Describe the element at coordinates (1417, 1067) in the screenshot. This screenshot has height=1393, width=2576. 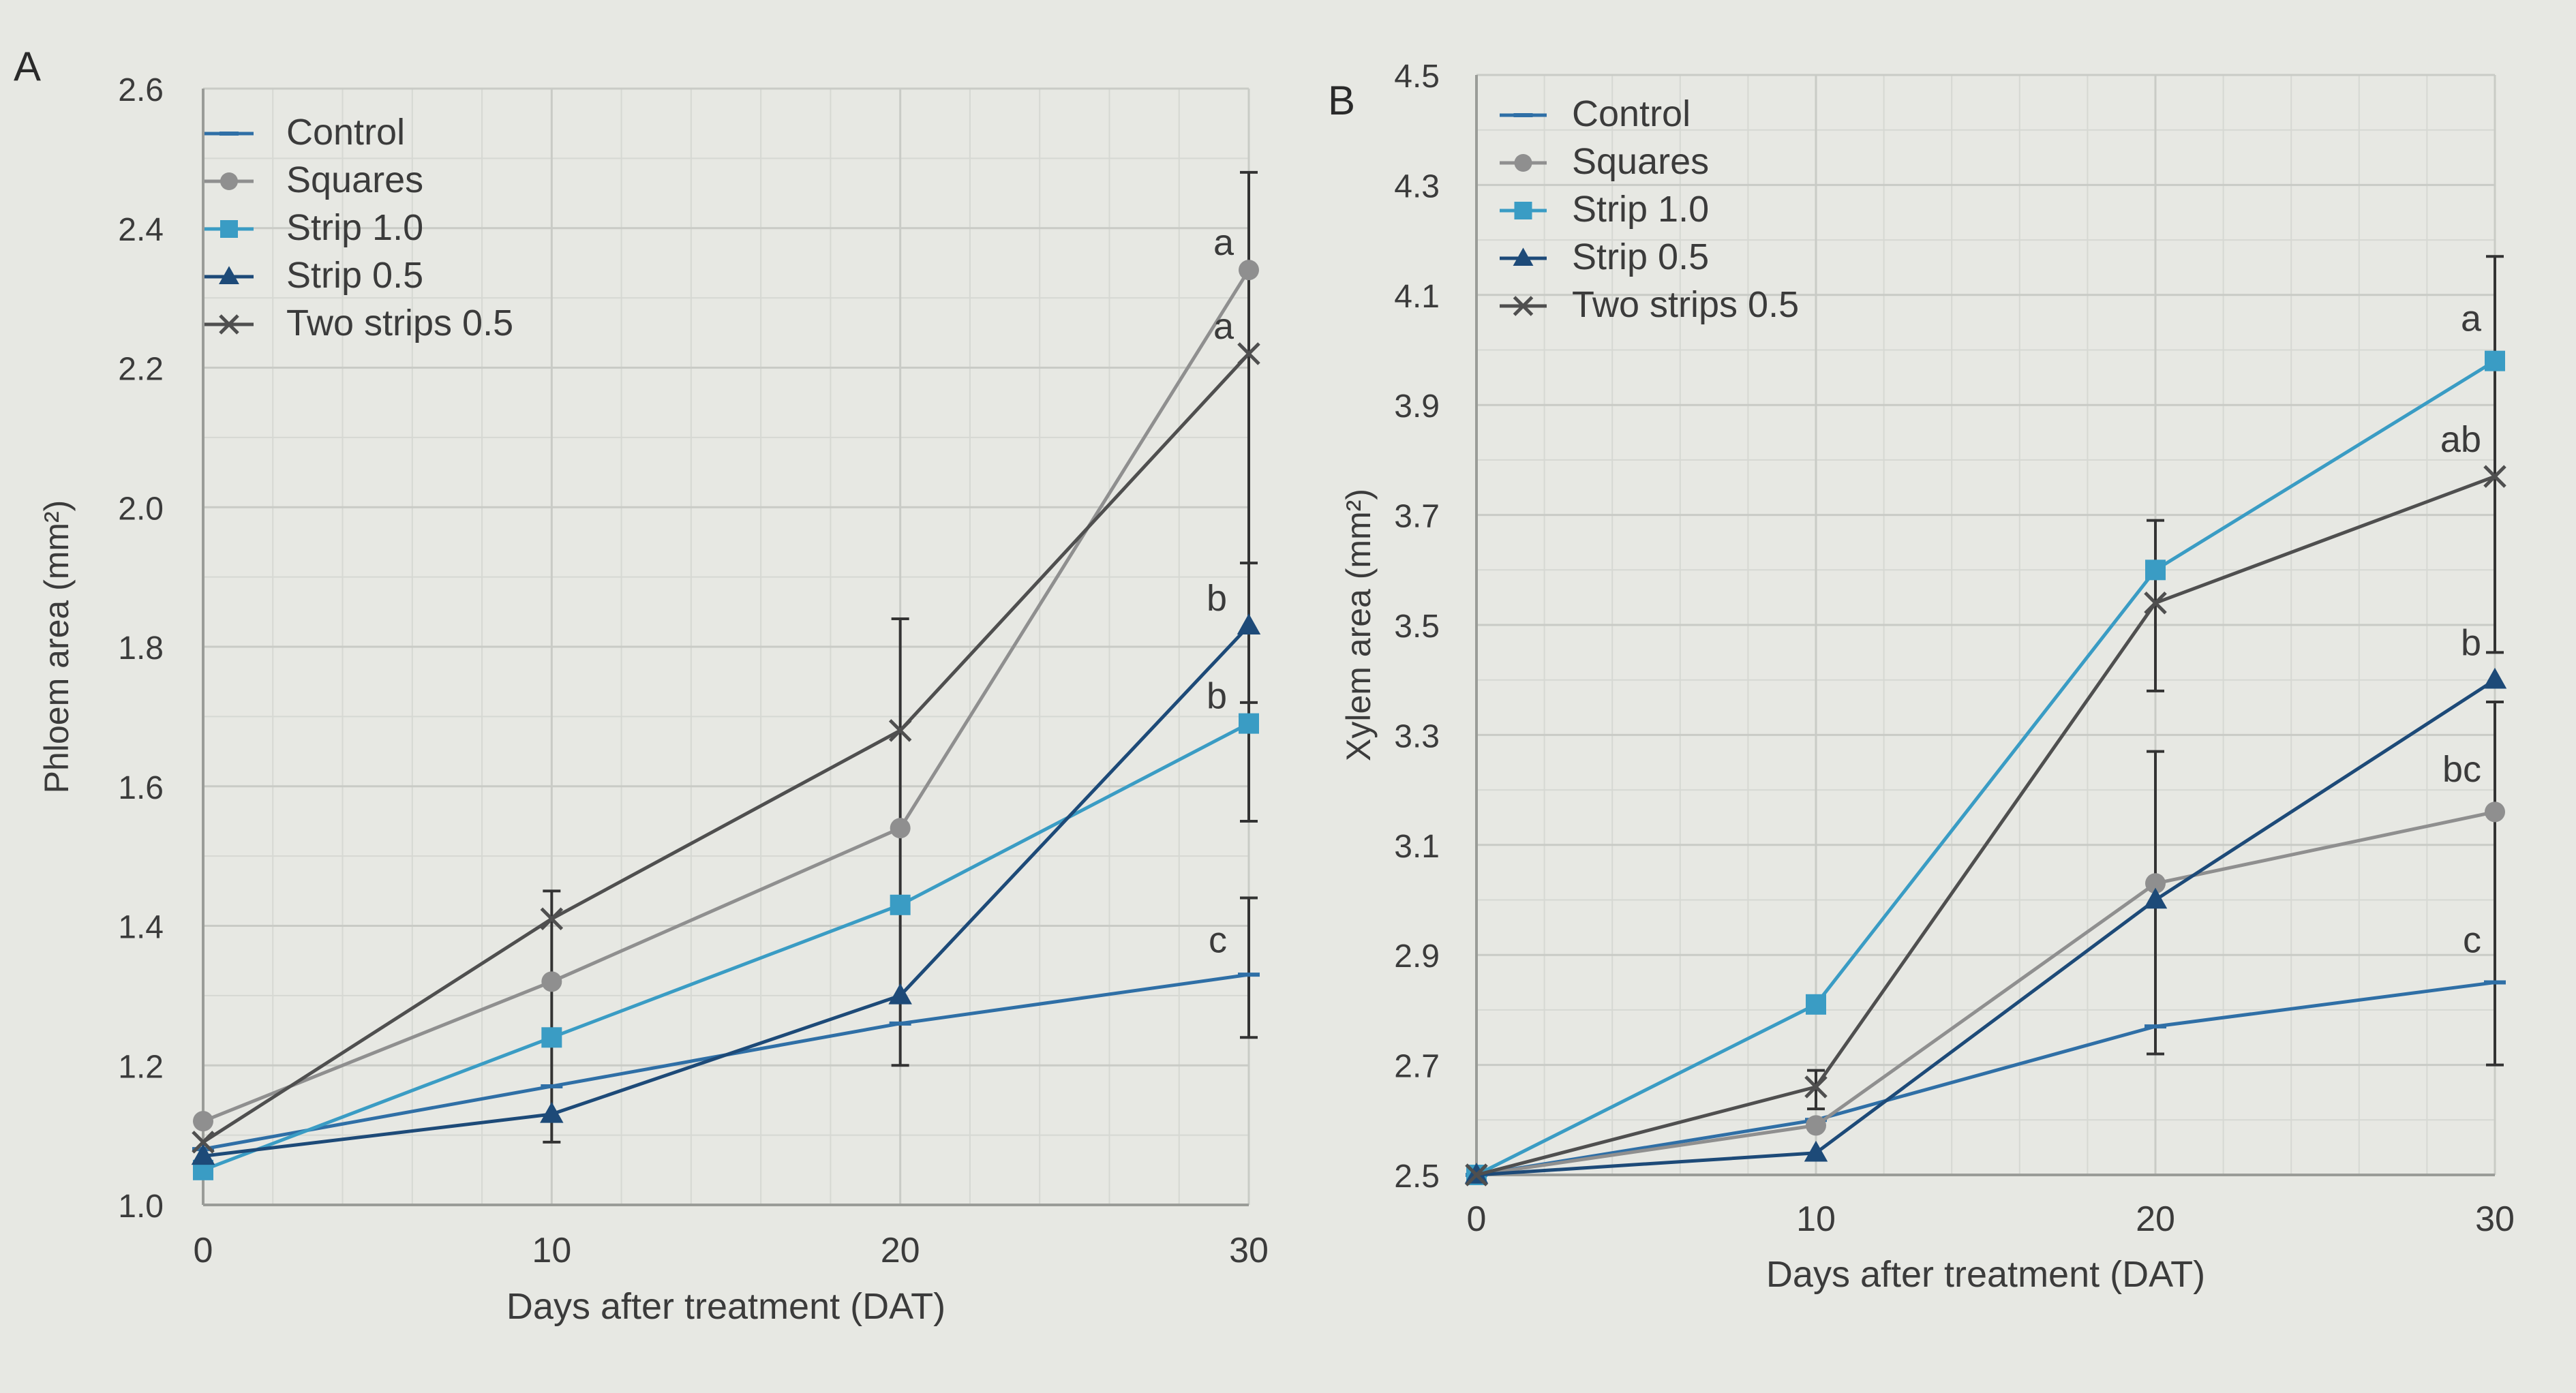
I see `y-tick-label: 2.7` at that location.